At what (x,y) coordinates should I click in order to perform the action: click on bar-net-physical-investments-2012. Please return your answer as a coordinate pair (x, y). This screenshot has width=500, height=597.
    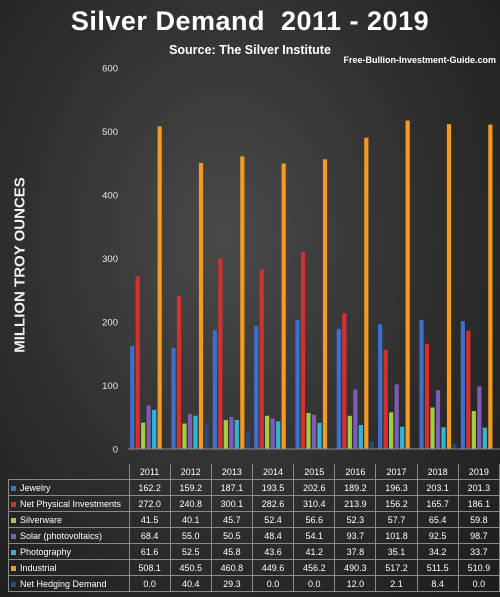
    Looking at the image, I should click on (179, 372).